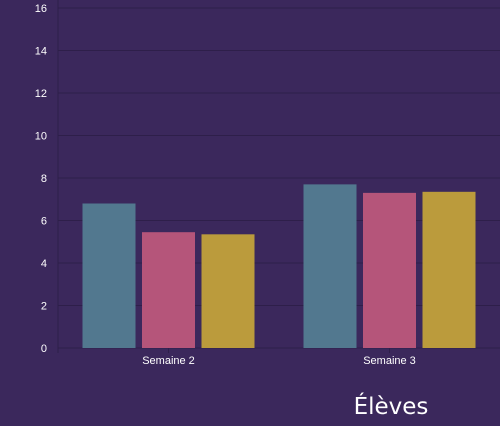 This screenshot has width=500, height=426. I want to click on y-axis-ticks: 0 2 4 6 8 10 12 14 16, so click(41, 179).